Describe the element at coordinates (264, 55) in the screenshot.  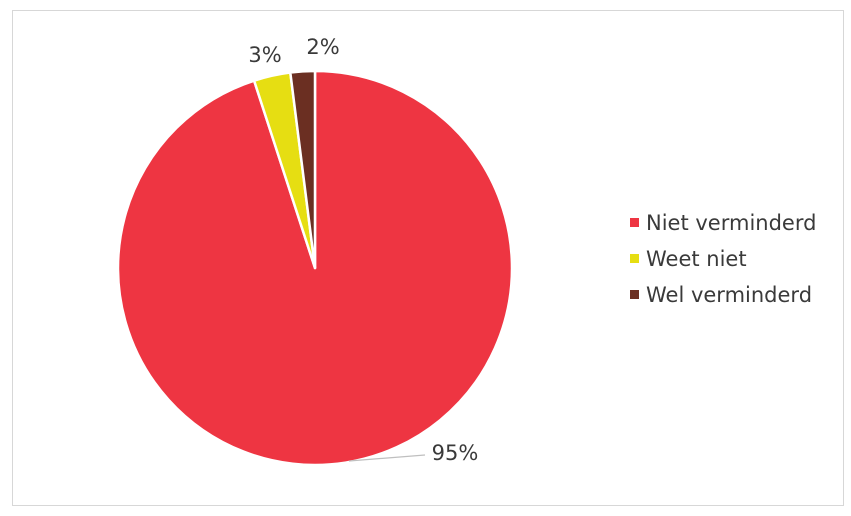
I see `data-label: 3%` at that location.